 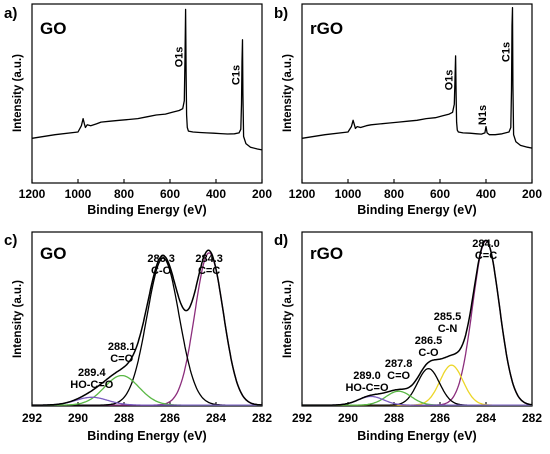 I want to click on peak-position-label: 284.0, so click(x=486, y=244).